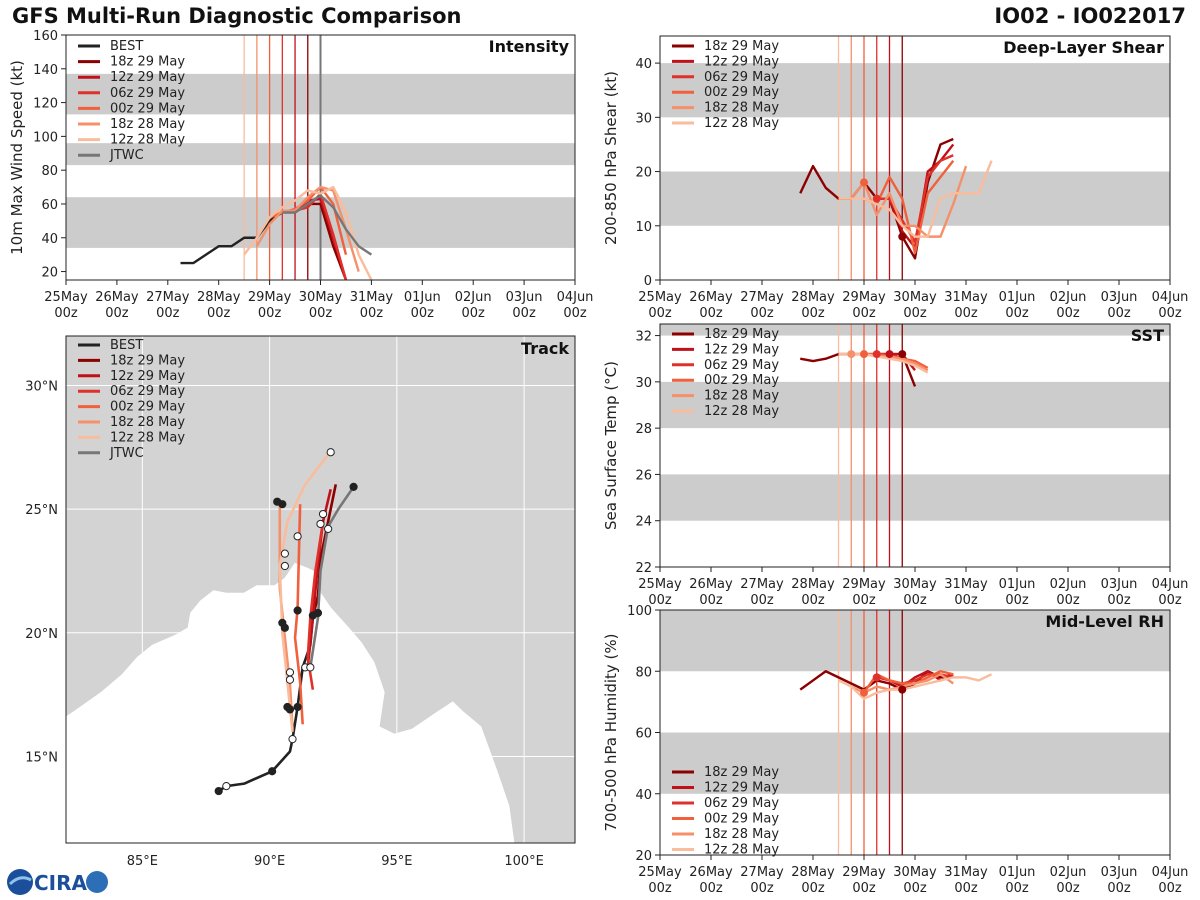 This screenshot has width=1200, height=900. Describe the element at coordinates (648, 281) in the screenshot. I see `y-tick-label: 0` at that location.